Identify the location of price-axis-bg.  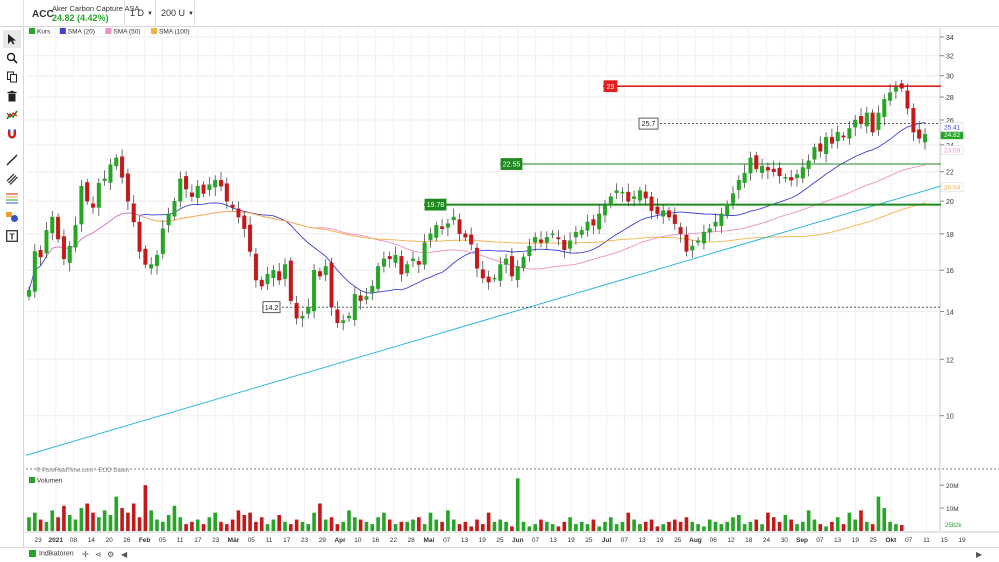
(970, 248).